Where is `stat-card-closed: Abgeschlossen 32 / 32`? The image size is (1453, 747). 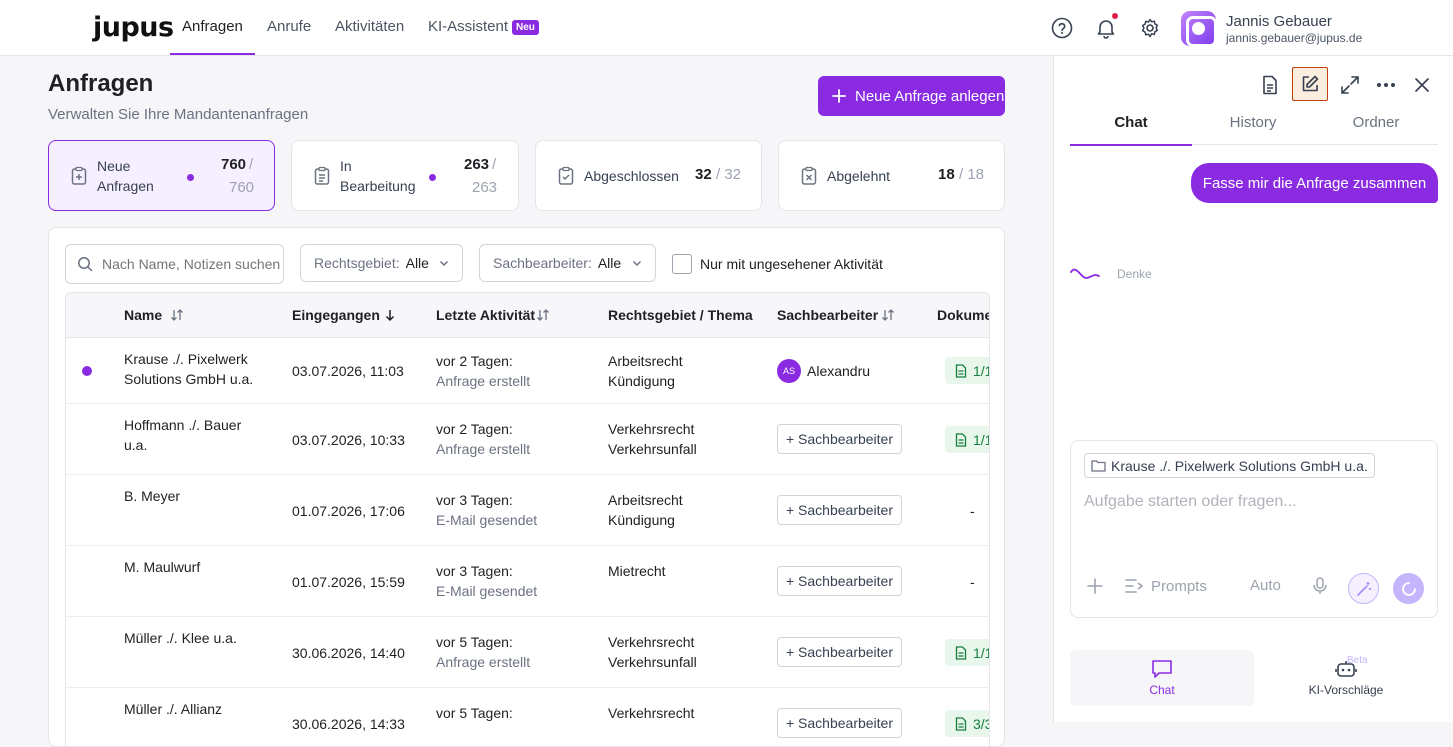
stat-card-closed: Abgeschlossen 32 / 32 is located at coordinates (648, 175).